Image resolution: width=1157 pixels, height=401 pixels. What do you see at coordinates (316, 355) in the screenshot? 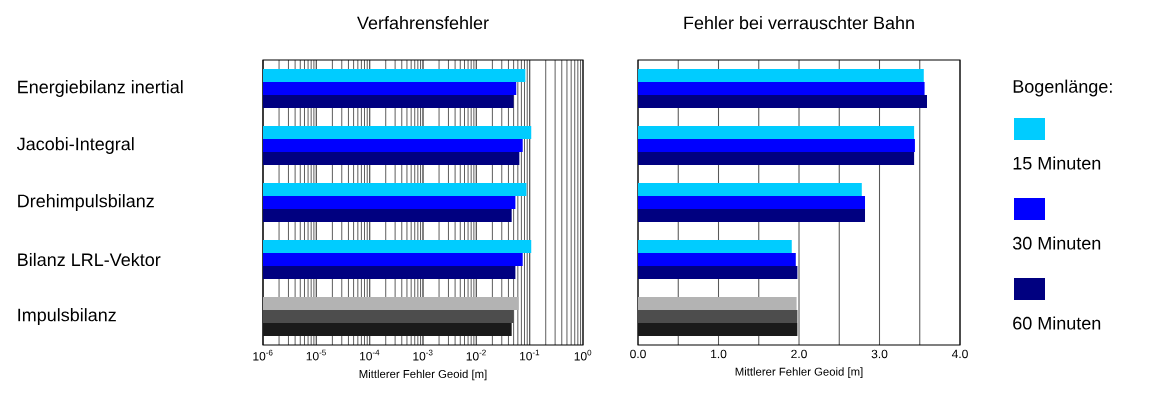
I see `x-tick-label: 10$^{-5}$` at bounding box center [316, 355].